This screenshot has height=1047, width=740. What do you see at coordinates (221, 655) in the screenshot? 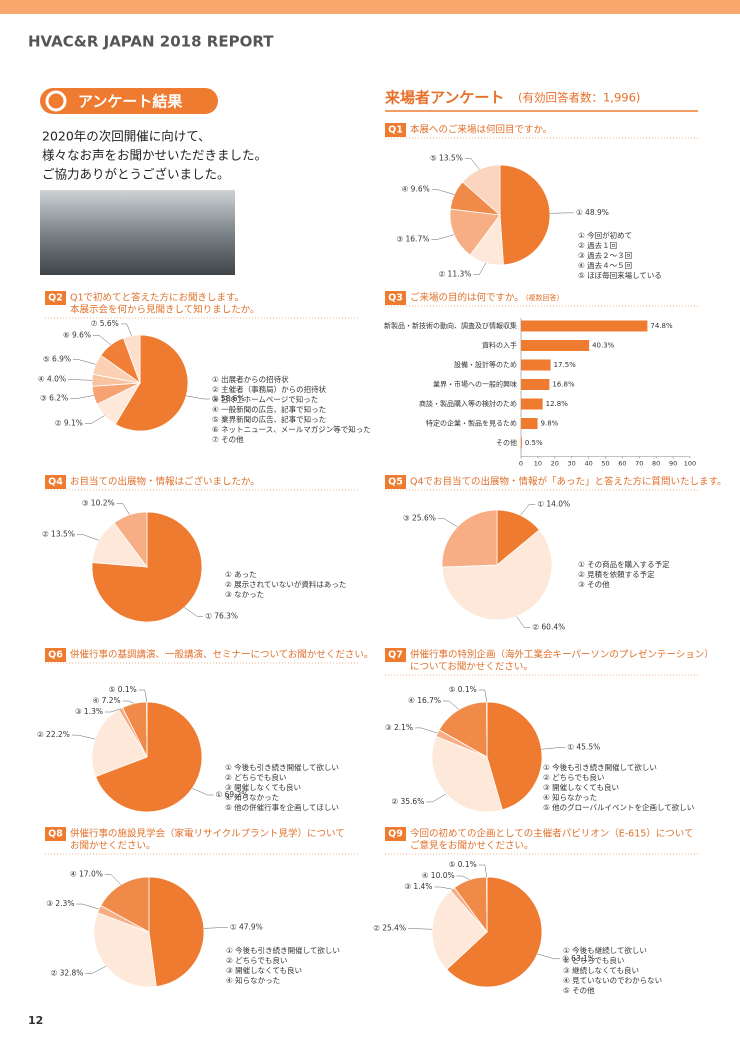
I see `question-title: 併催行事の基調講演、一般講演、セミナーについてお聞かせください。` at bounding box center [221, 655].